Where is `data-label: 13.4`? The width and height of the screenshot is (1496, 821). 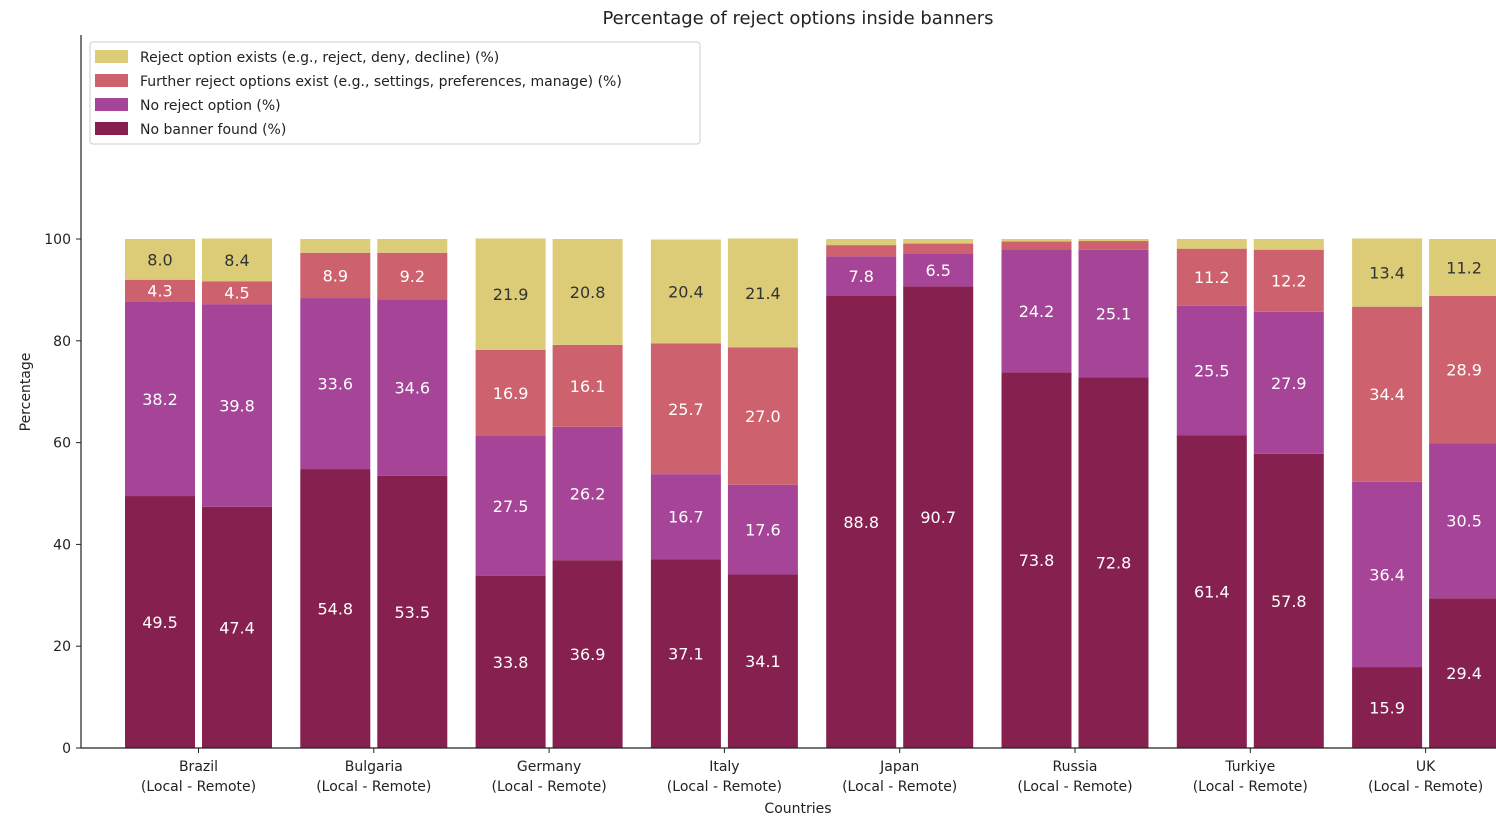 data-label: 13.4 is located at coordinates (1387, 273).